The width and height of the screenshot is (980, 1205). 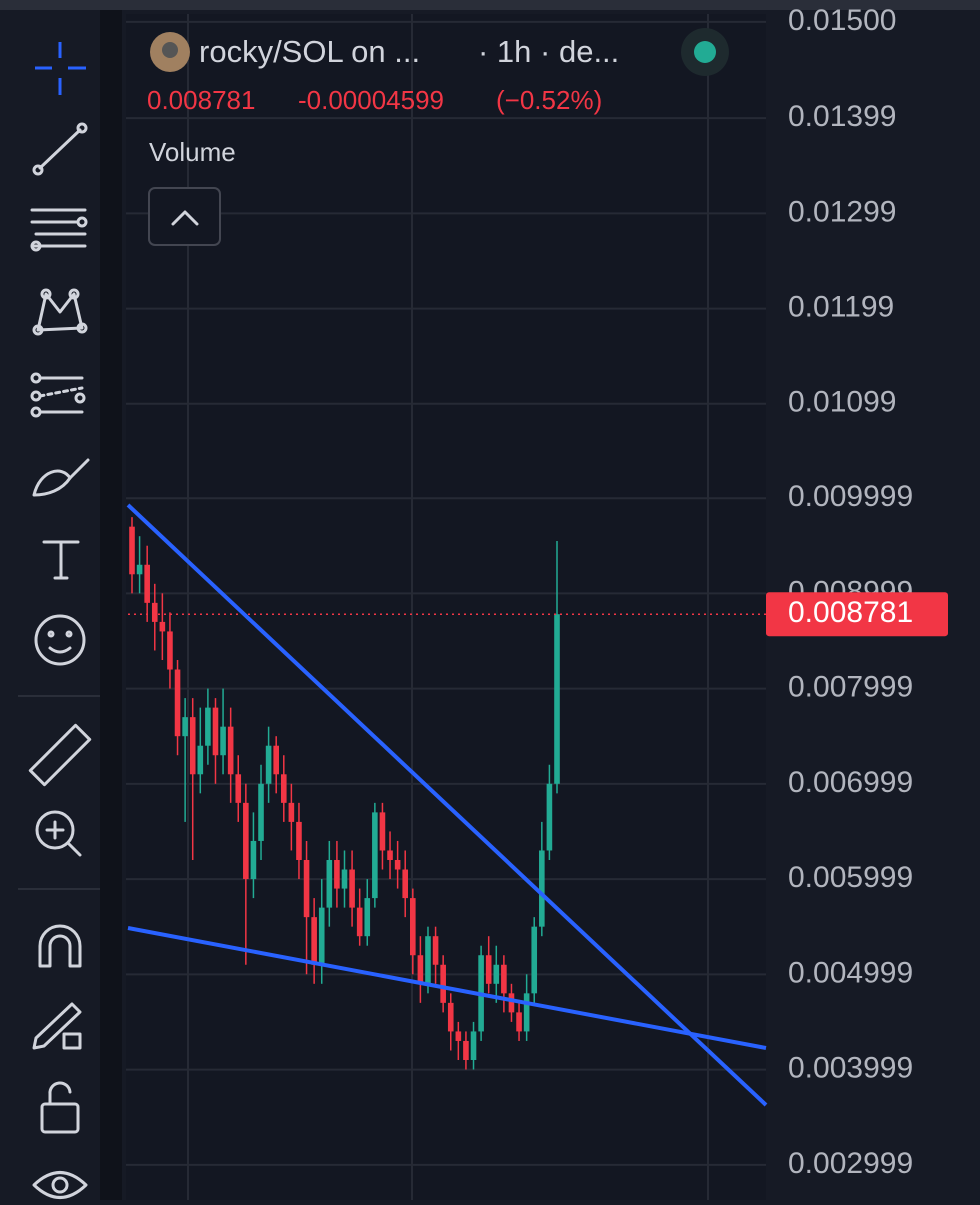 I want to click on fib-tool, so click(x=59, y=230).